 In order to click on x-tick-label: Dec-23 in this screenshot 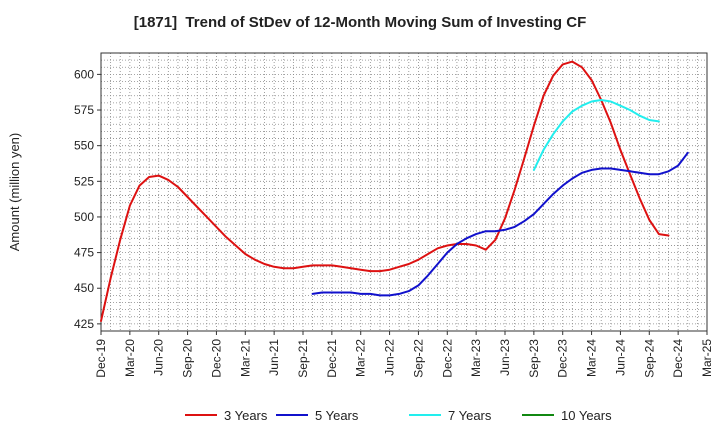, I will do `click(563, 358)`.